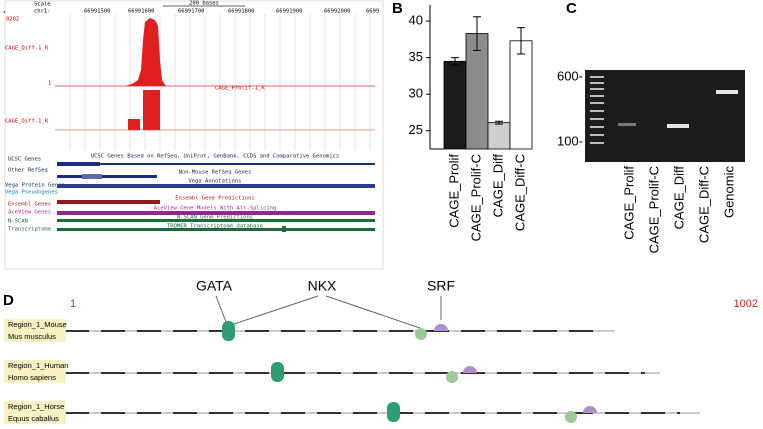  What do you see at coordinates (35, 186) in the screenshot?
I see `gene-track-label: Vega Protein Genes` at bounding box center [35, 186].